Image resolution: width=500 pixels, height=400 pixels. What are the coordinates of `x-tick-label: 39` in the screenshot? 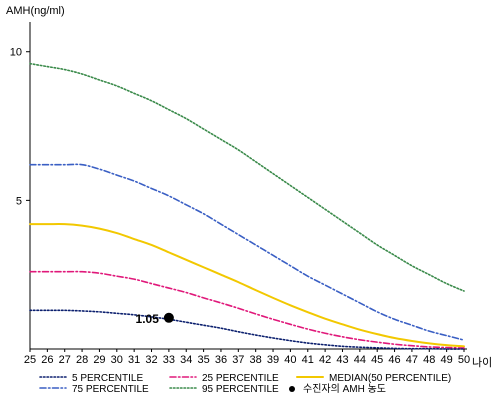 It's located at (273, 360).